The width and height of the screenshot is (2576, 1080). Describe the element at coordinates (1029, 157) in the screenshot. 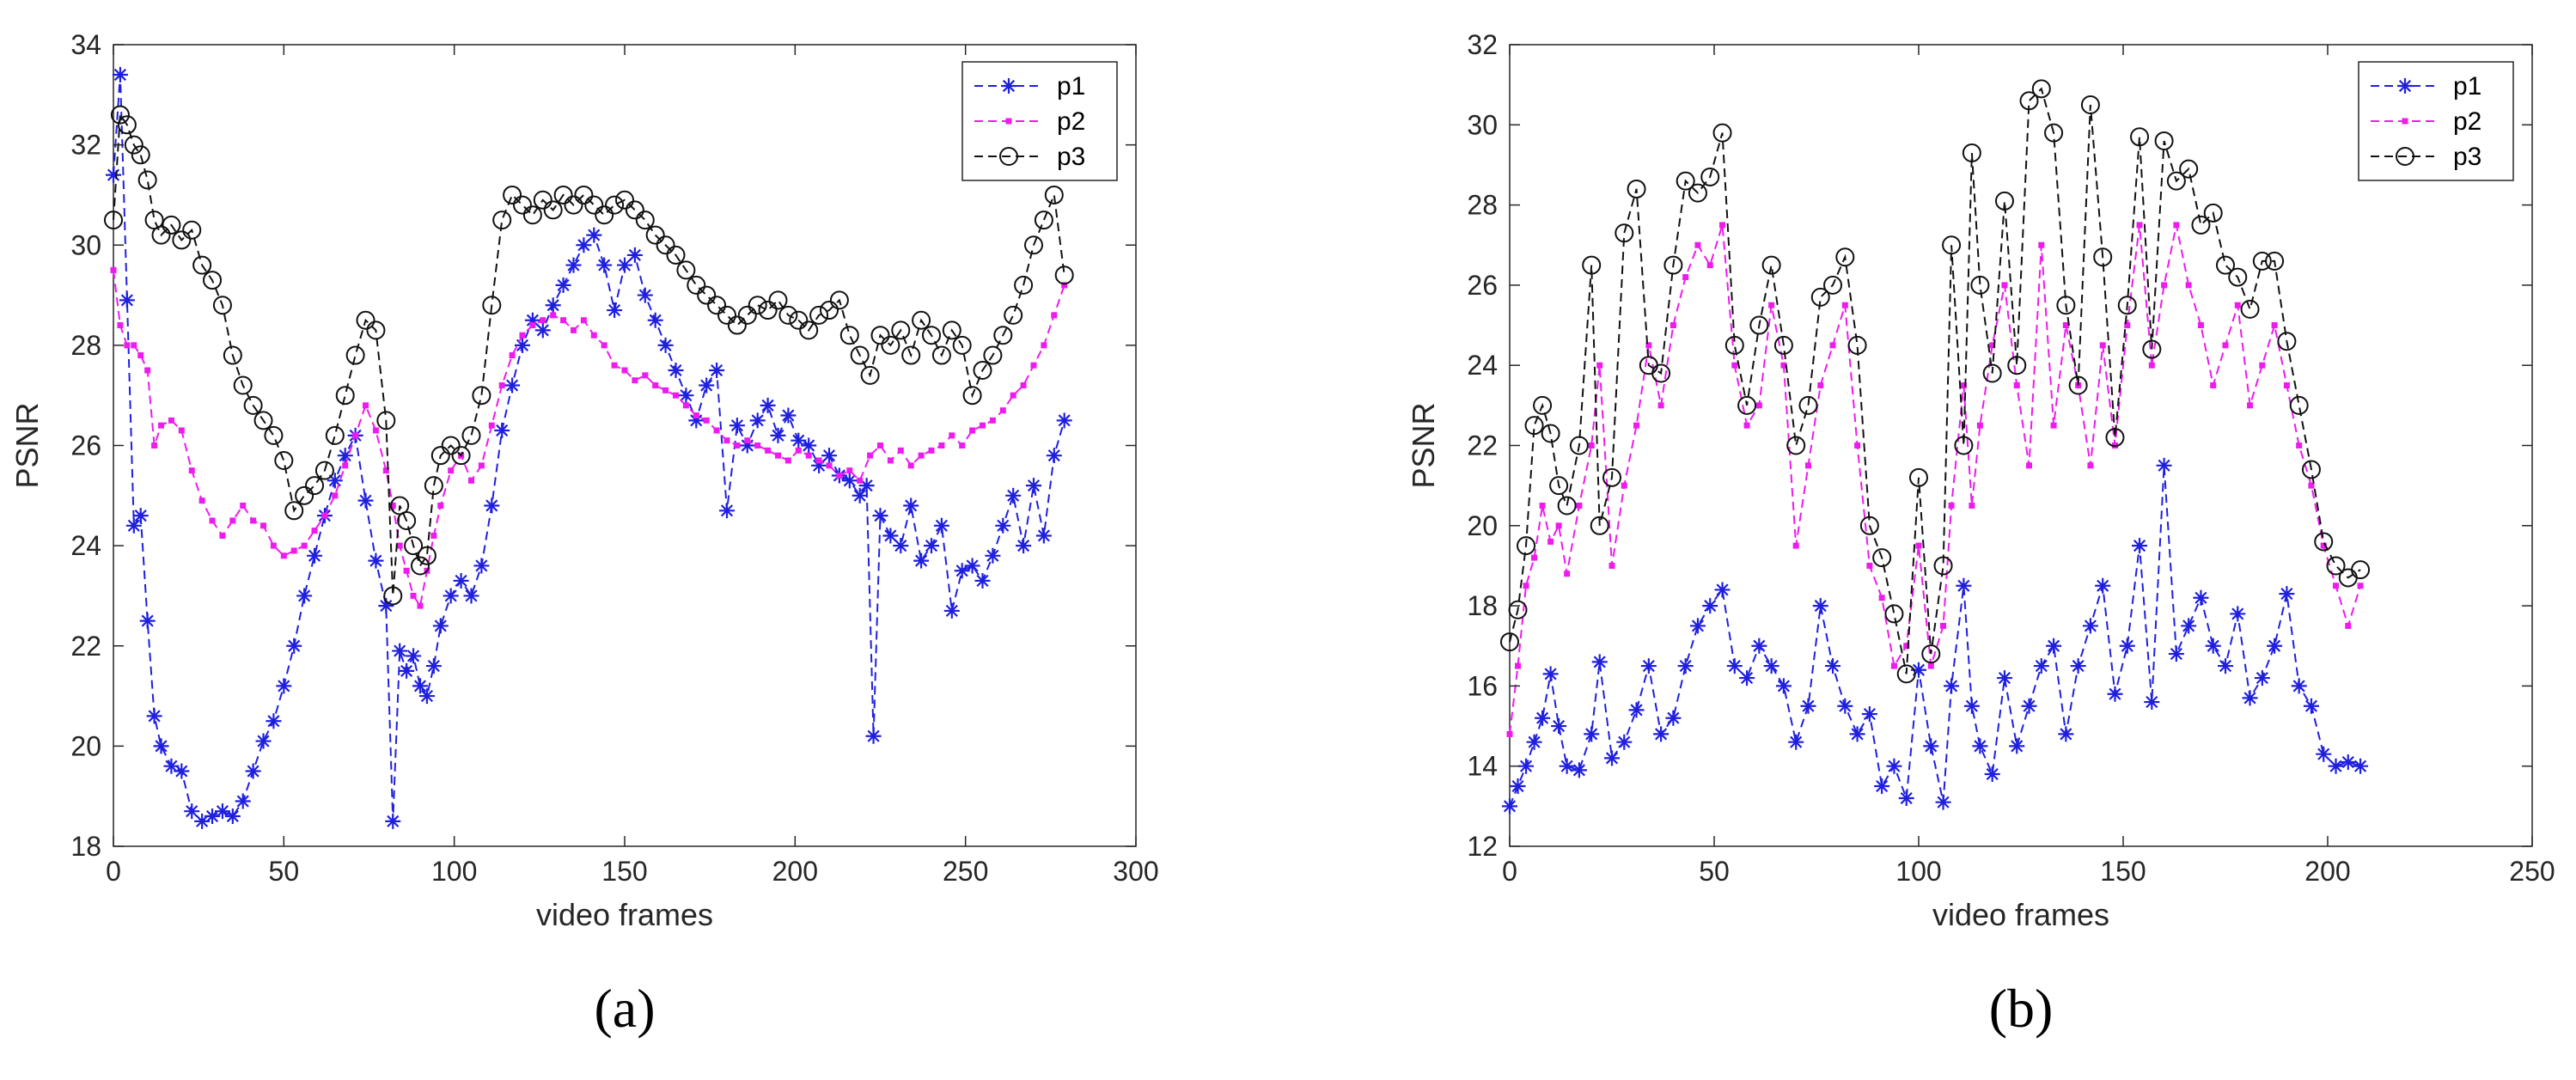

I see `legend-item-p3: p3` at that location.